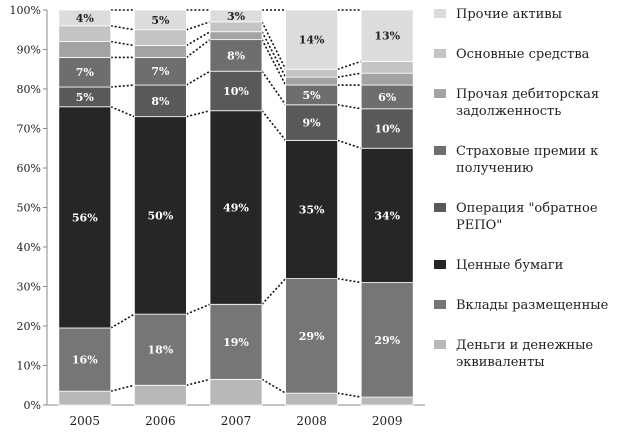  I want to click on legend-item: Деньги и денежные эквиваленты, so click(513, 354).